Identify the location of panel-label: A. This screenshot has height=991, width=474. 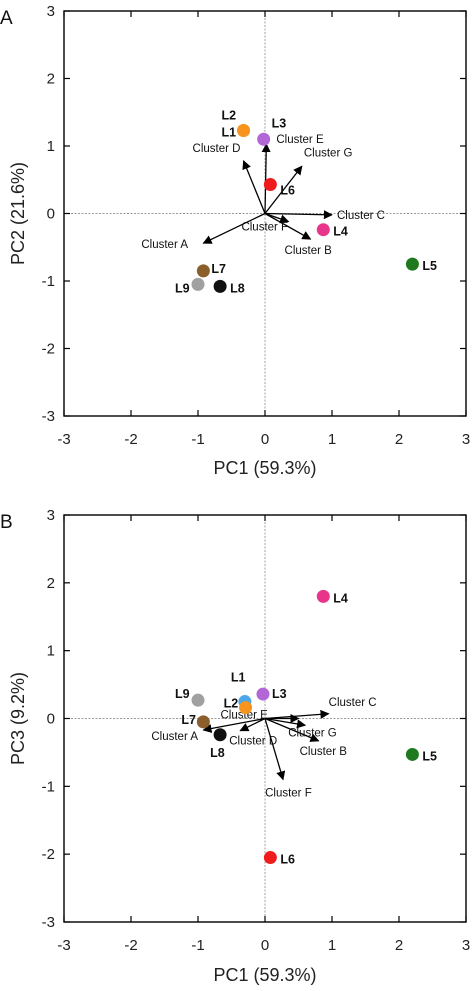
(6, 18).